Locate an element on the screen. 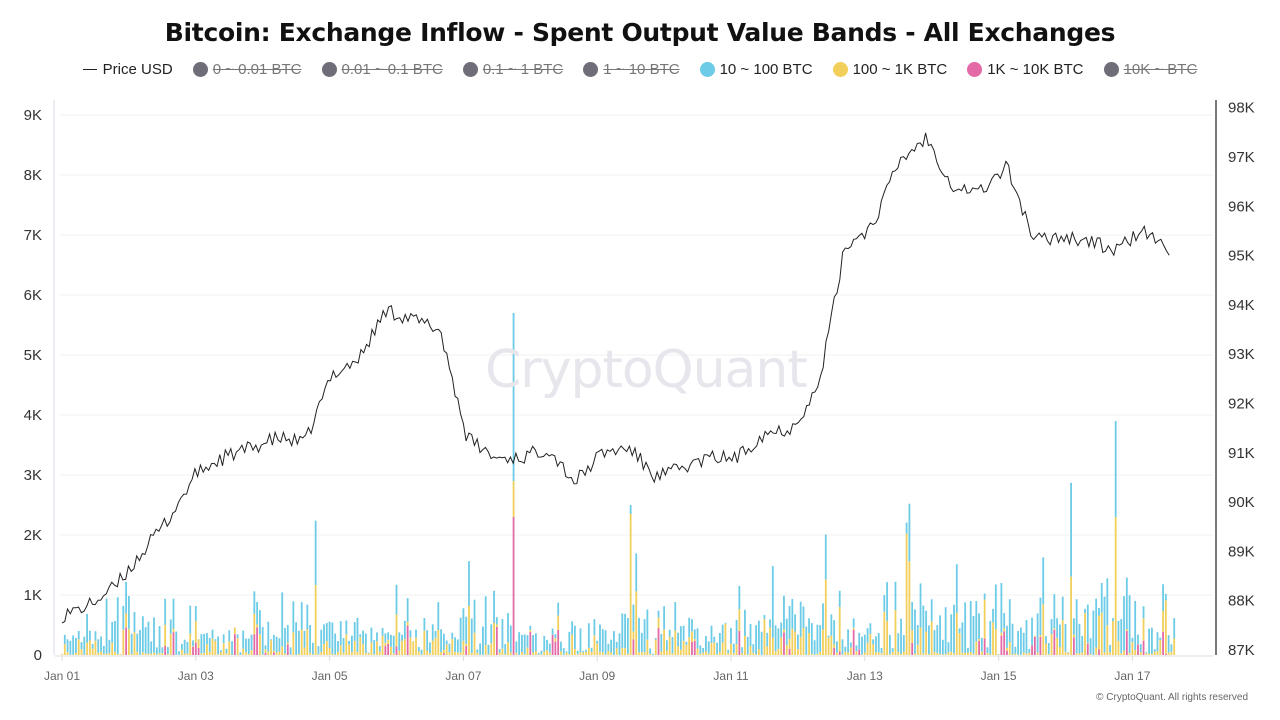 This screenshot has height=720, width=1280. y-left-tick: 1K is located at coordinates (33, 595).